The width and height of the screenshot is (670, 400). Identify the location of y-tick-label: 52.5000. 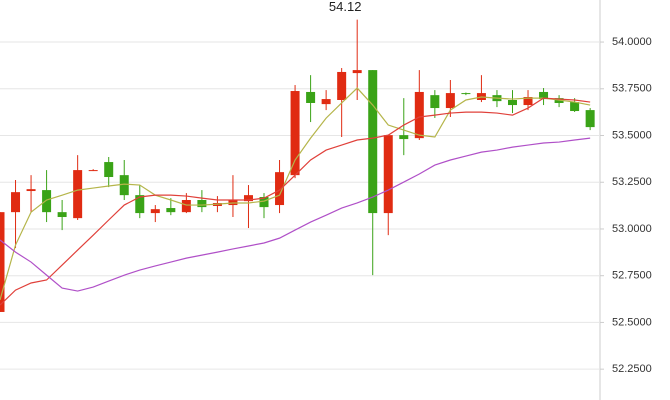
(632, 322).